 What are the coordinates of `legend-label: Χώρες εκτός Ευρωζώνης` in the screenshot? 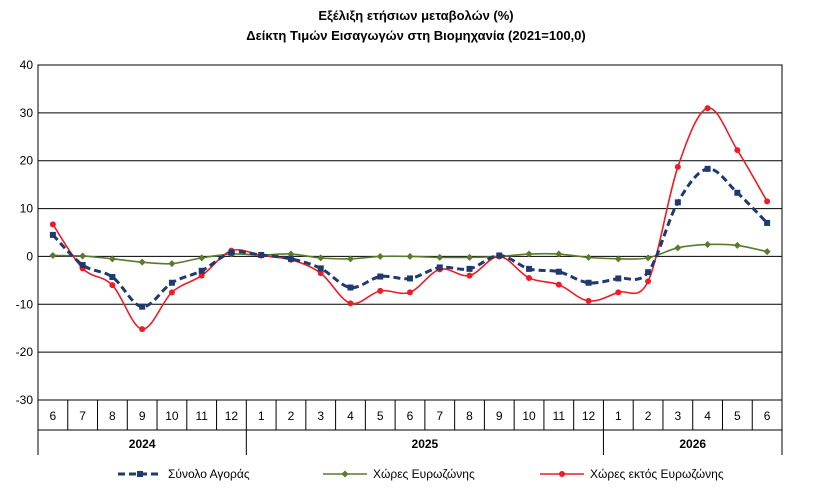 It's located at (657, 474).